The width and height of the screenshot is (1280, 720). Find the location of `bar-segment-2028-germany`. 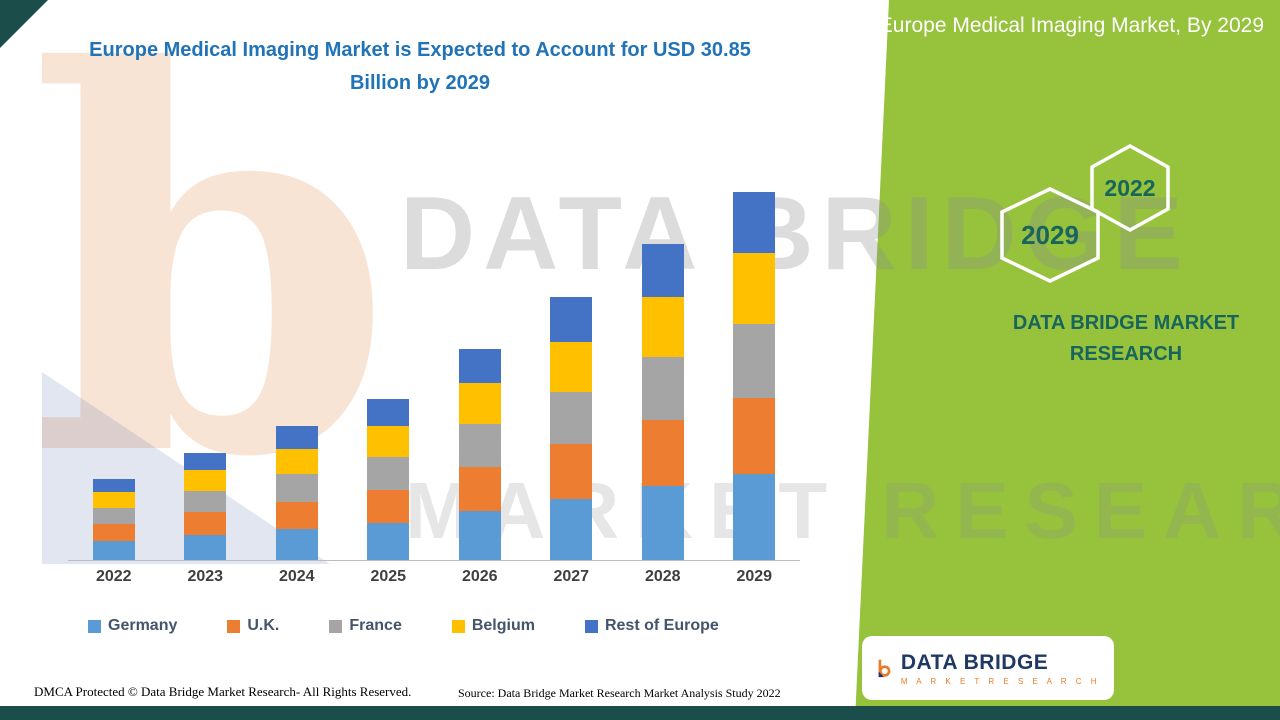

bar-segment-2028-germany is located at coordinates (662, 523).